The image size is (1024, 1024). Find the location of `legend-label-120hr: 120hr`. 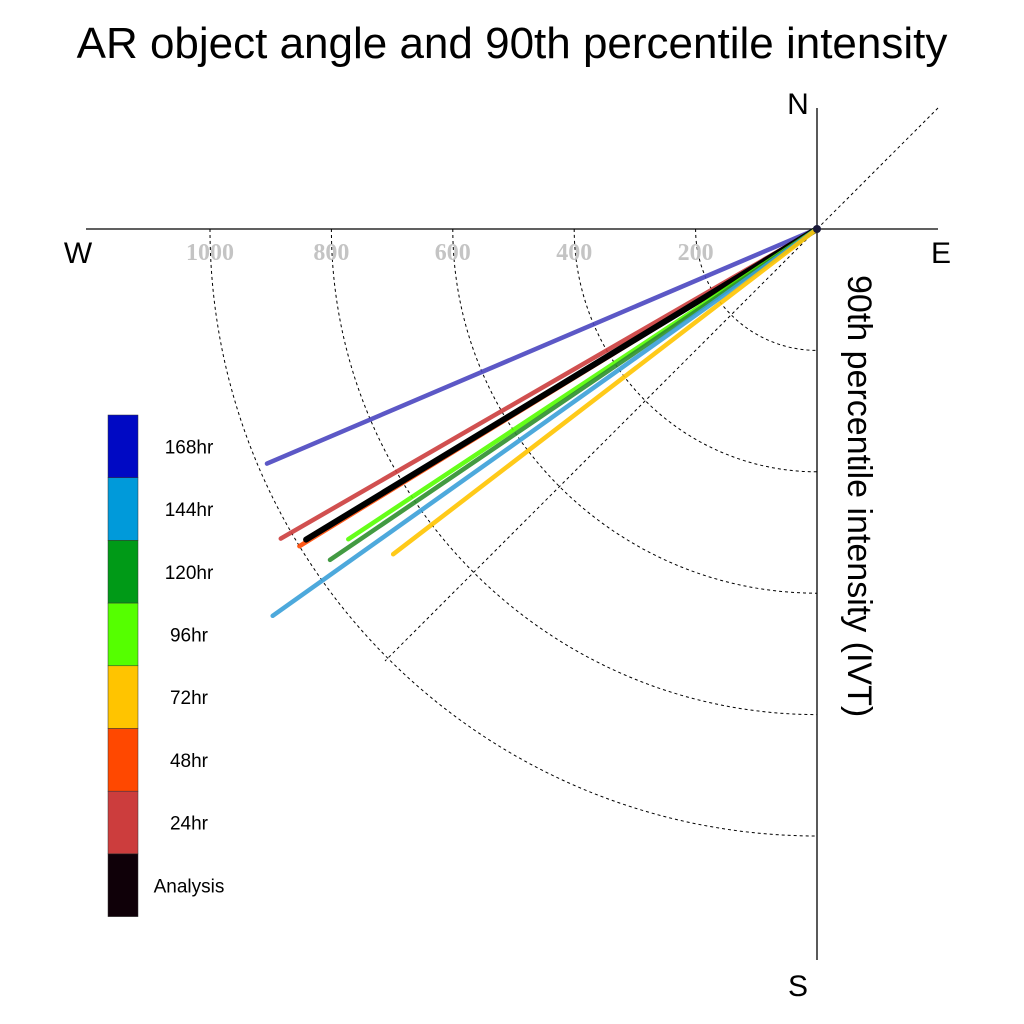

legend-label-120hr: 120hr is located at coordinates (189, 573).